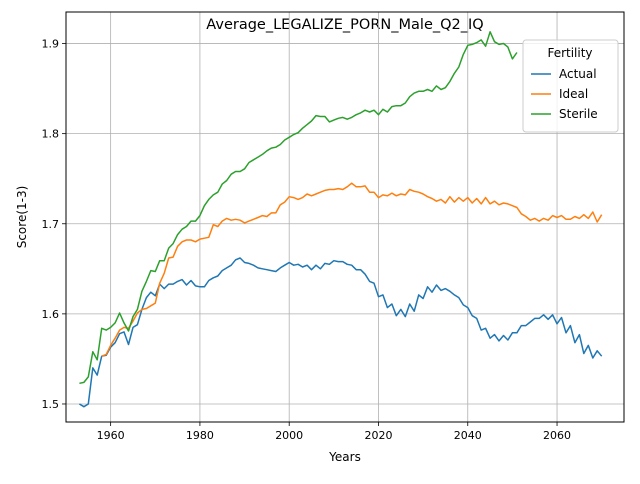 The height and width of the screenshot is (484, 640). I want to click on x-axis-label: Years, so click(344, 457).